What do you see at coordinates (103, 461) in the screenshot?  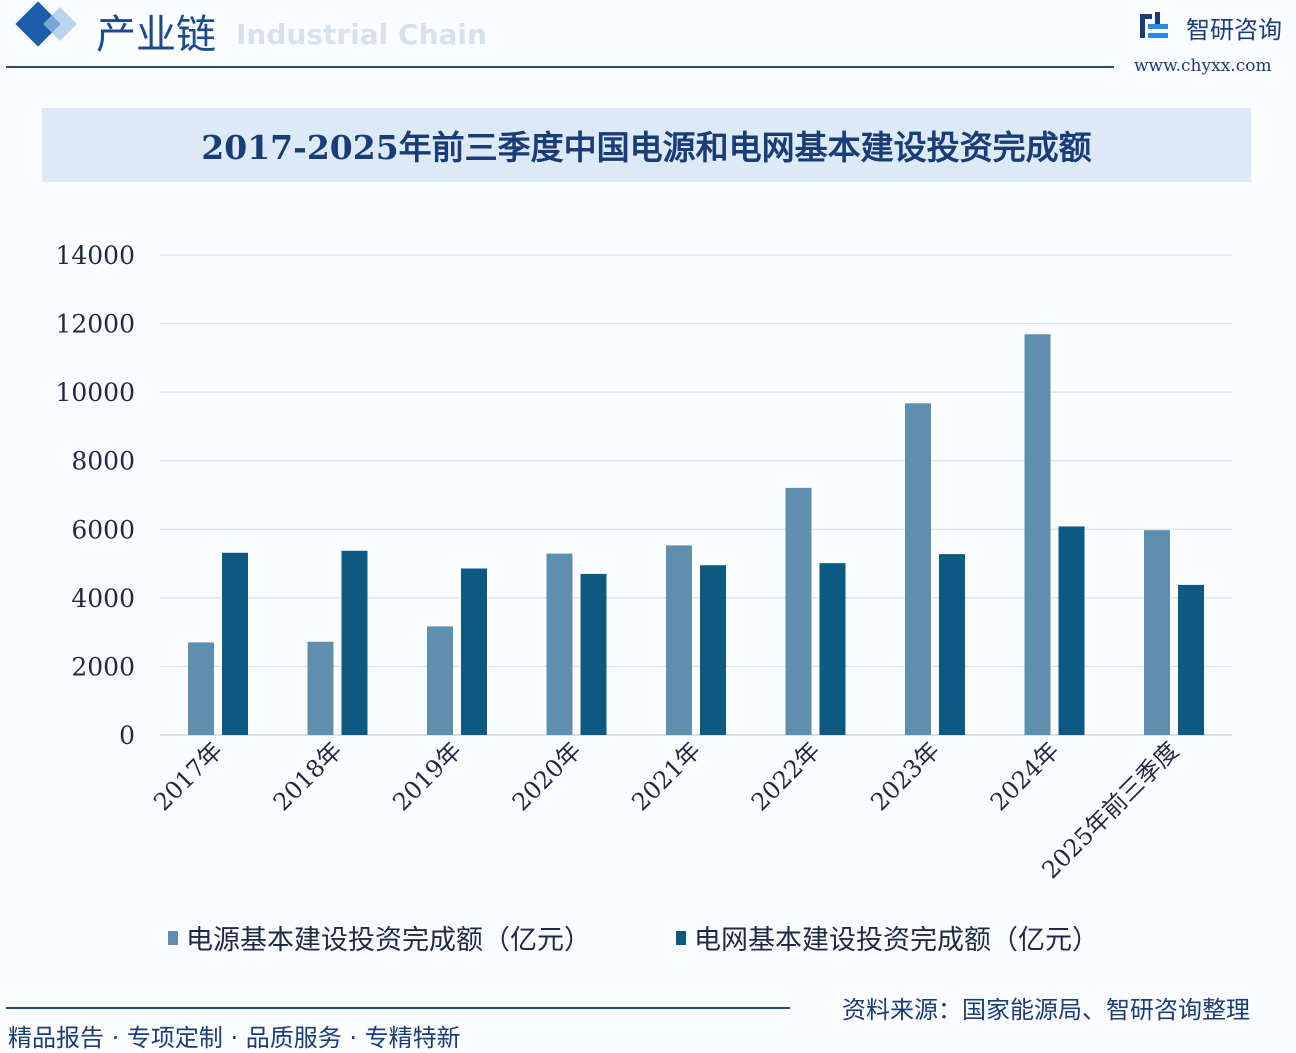 I see `y-tick-label: 8000` at bounding box center [103, 461].